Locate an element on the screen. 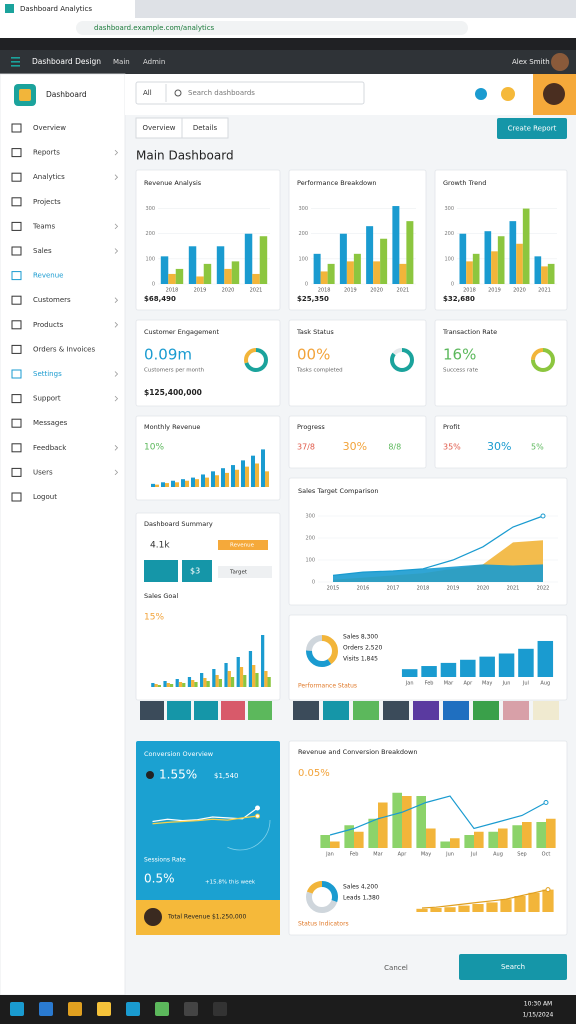 This screenshot has width=576, height=1028. search-button is located at coordinates (513, 967).